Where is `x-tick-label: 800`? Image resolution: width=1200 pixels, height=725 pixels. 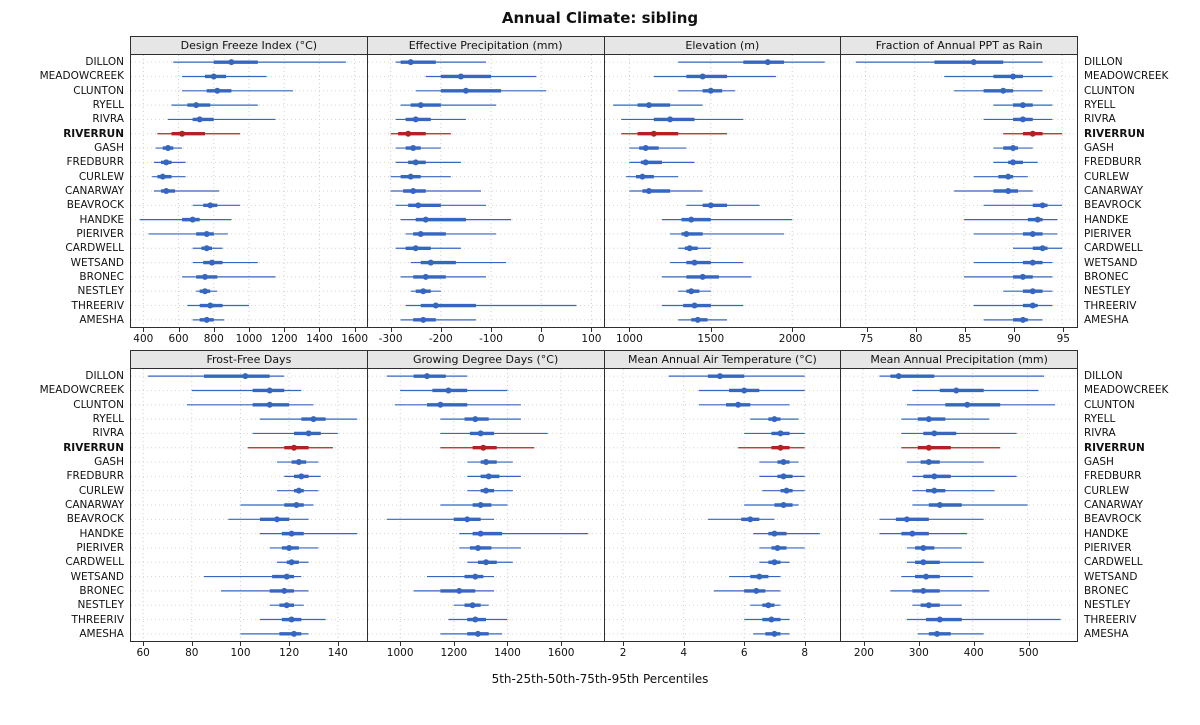 x-tick-label: 800 is located at coordinates (213, 339).